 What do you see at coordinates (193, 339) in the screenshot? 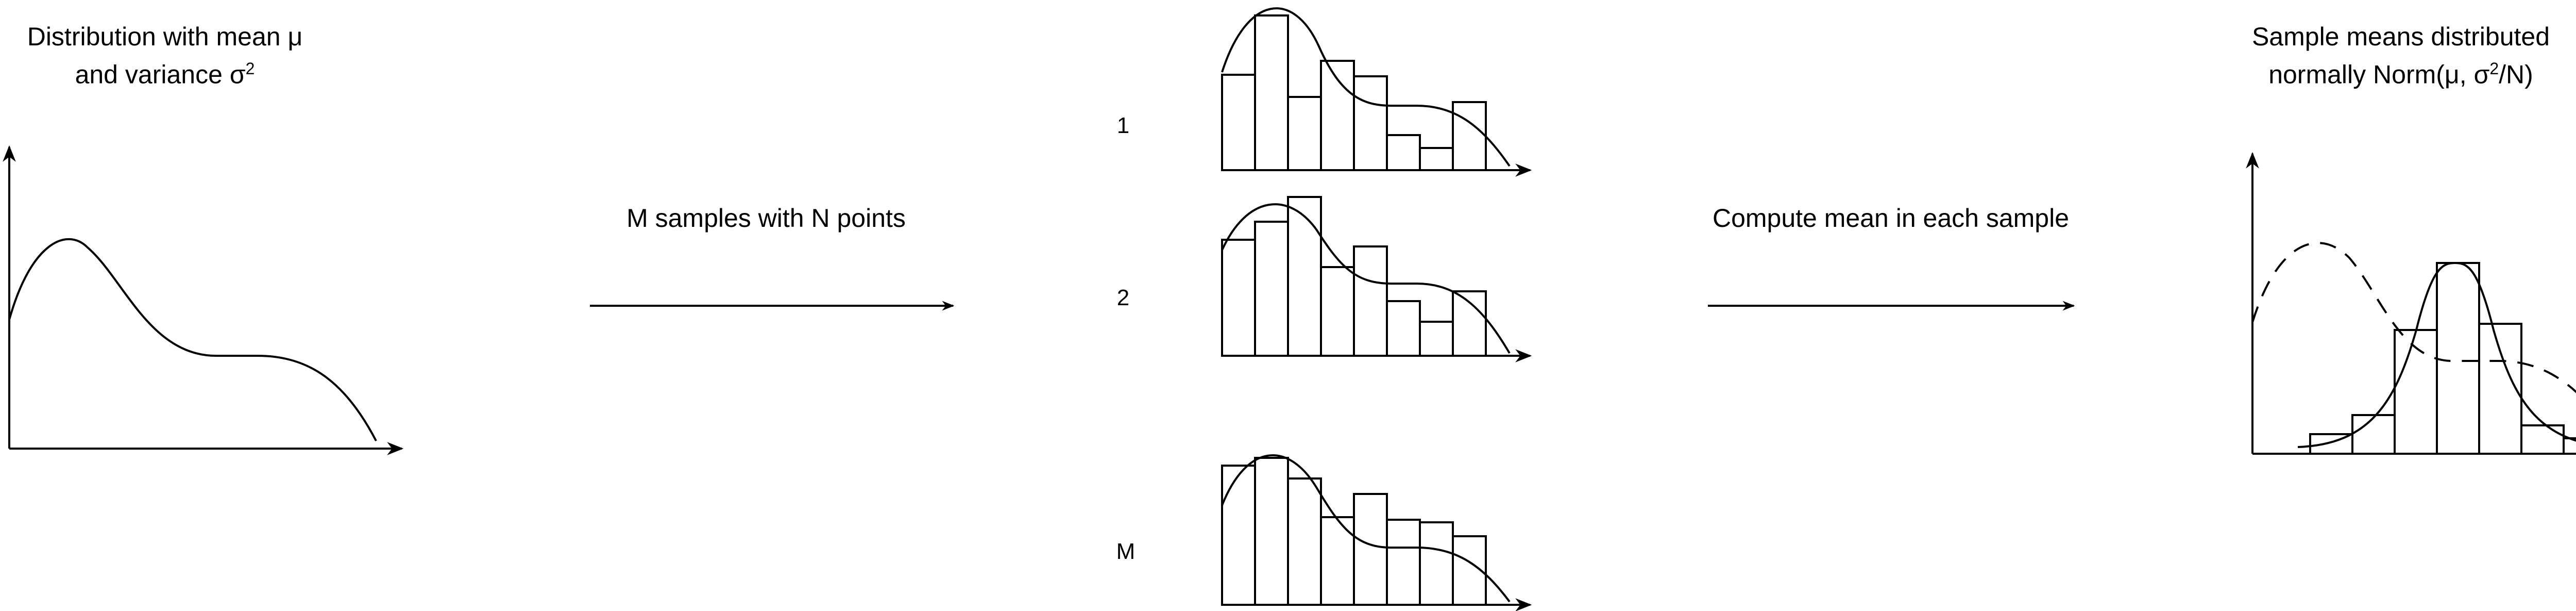
I see `source-density-curve` at bounding box center [193, 339].